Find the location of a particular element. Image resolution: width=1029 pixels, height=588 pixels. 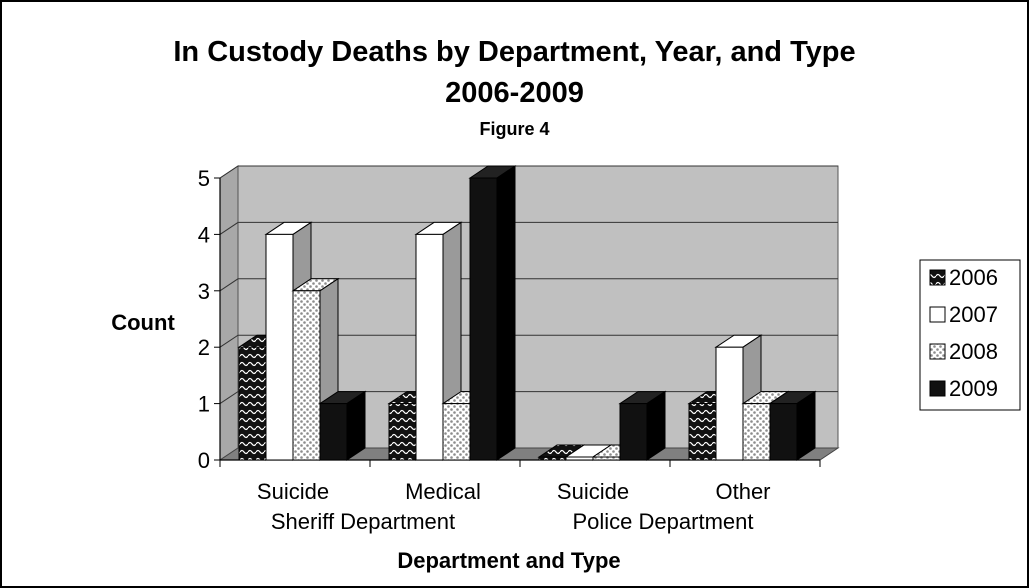

legend-item-2007: 2007 is located at coordinates (963, 314).